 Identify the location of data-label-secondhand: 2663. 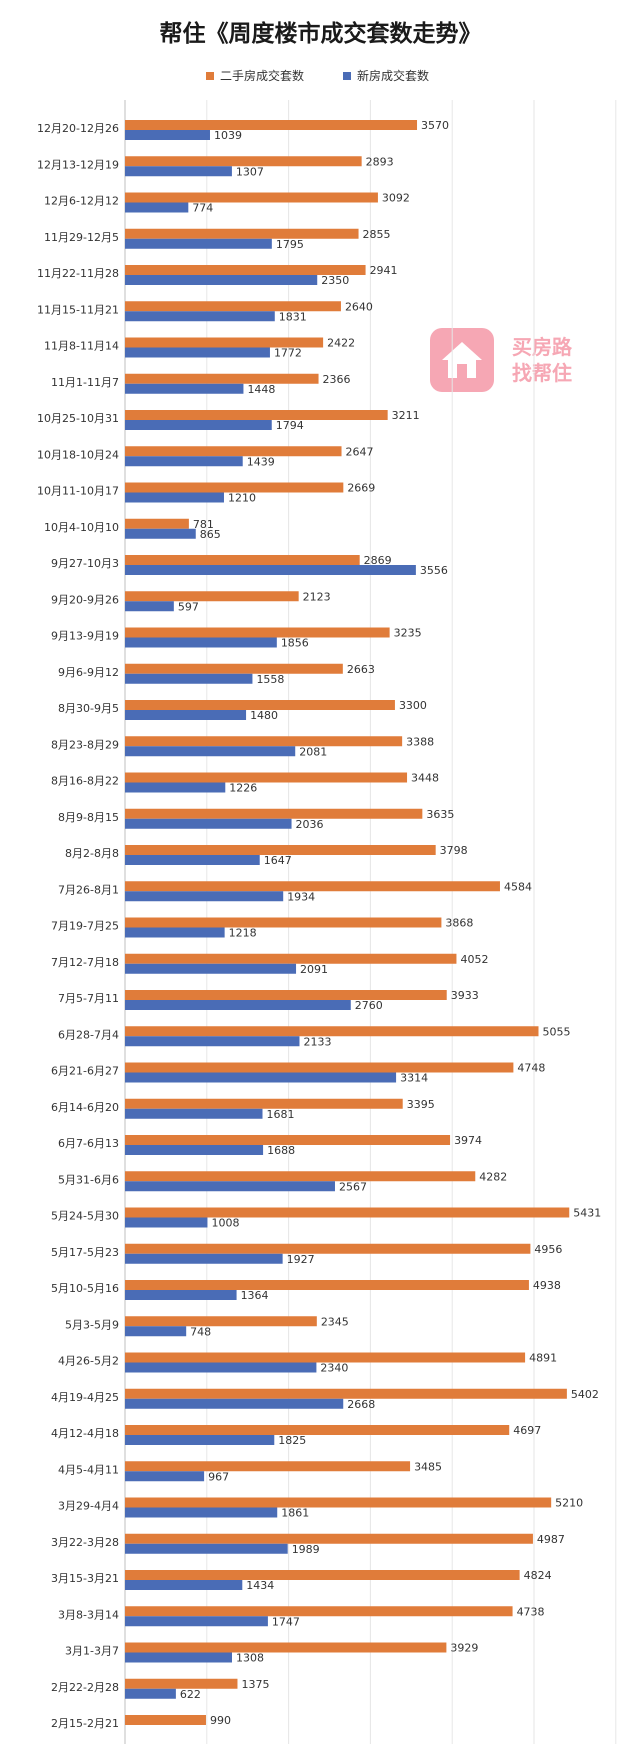
(361, 669).